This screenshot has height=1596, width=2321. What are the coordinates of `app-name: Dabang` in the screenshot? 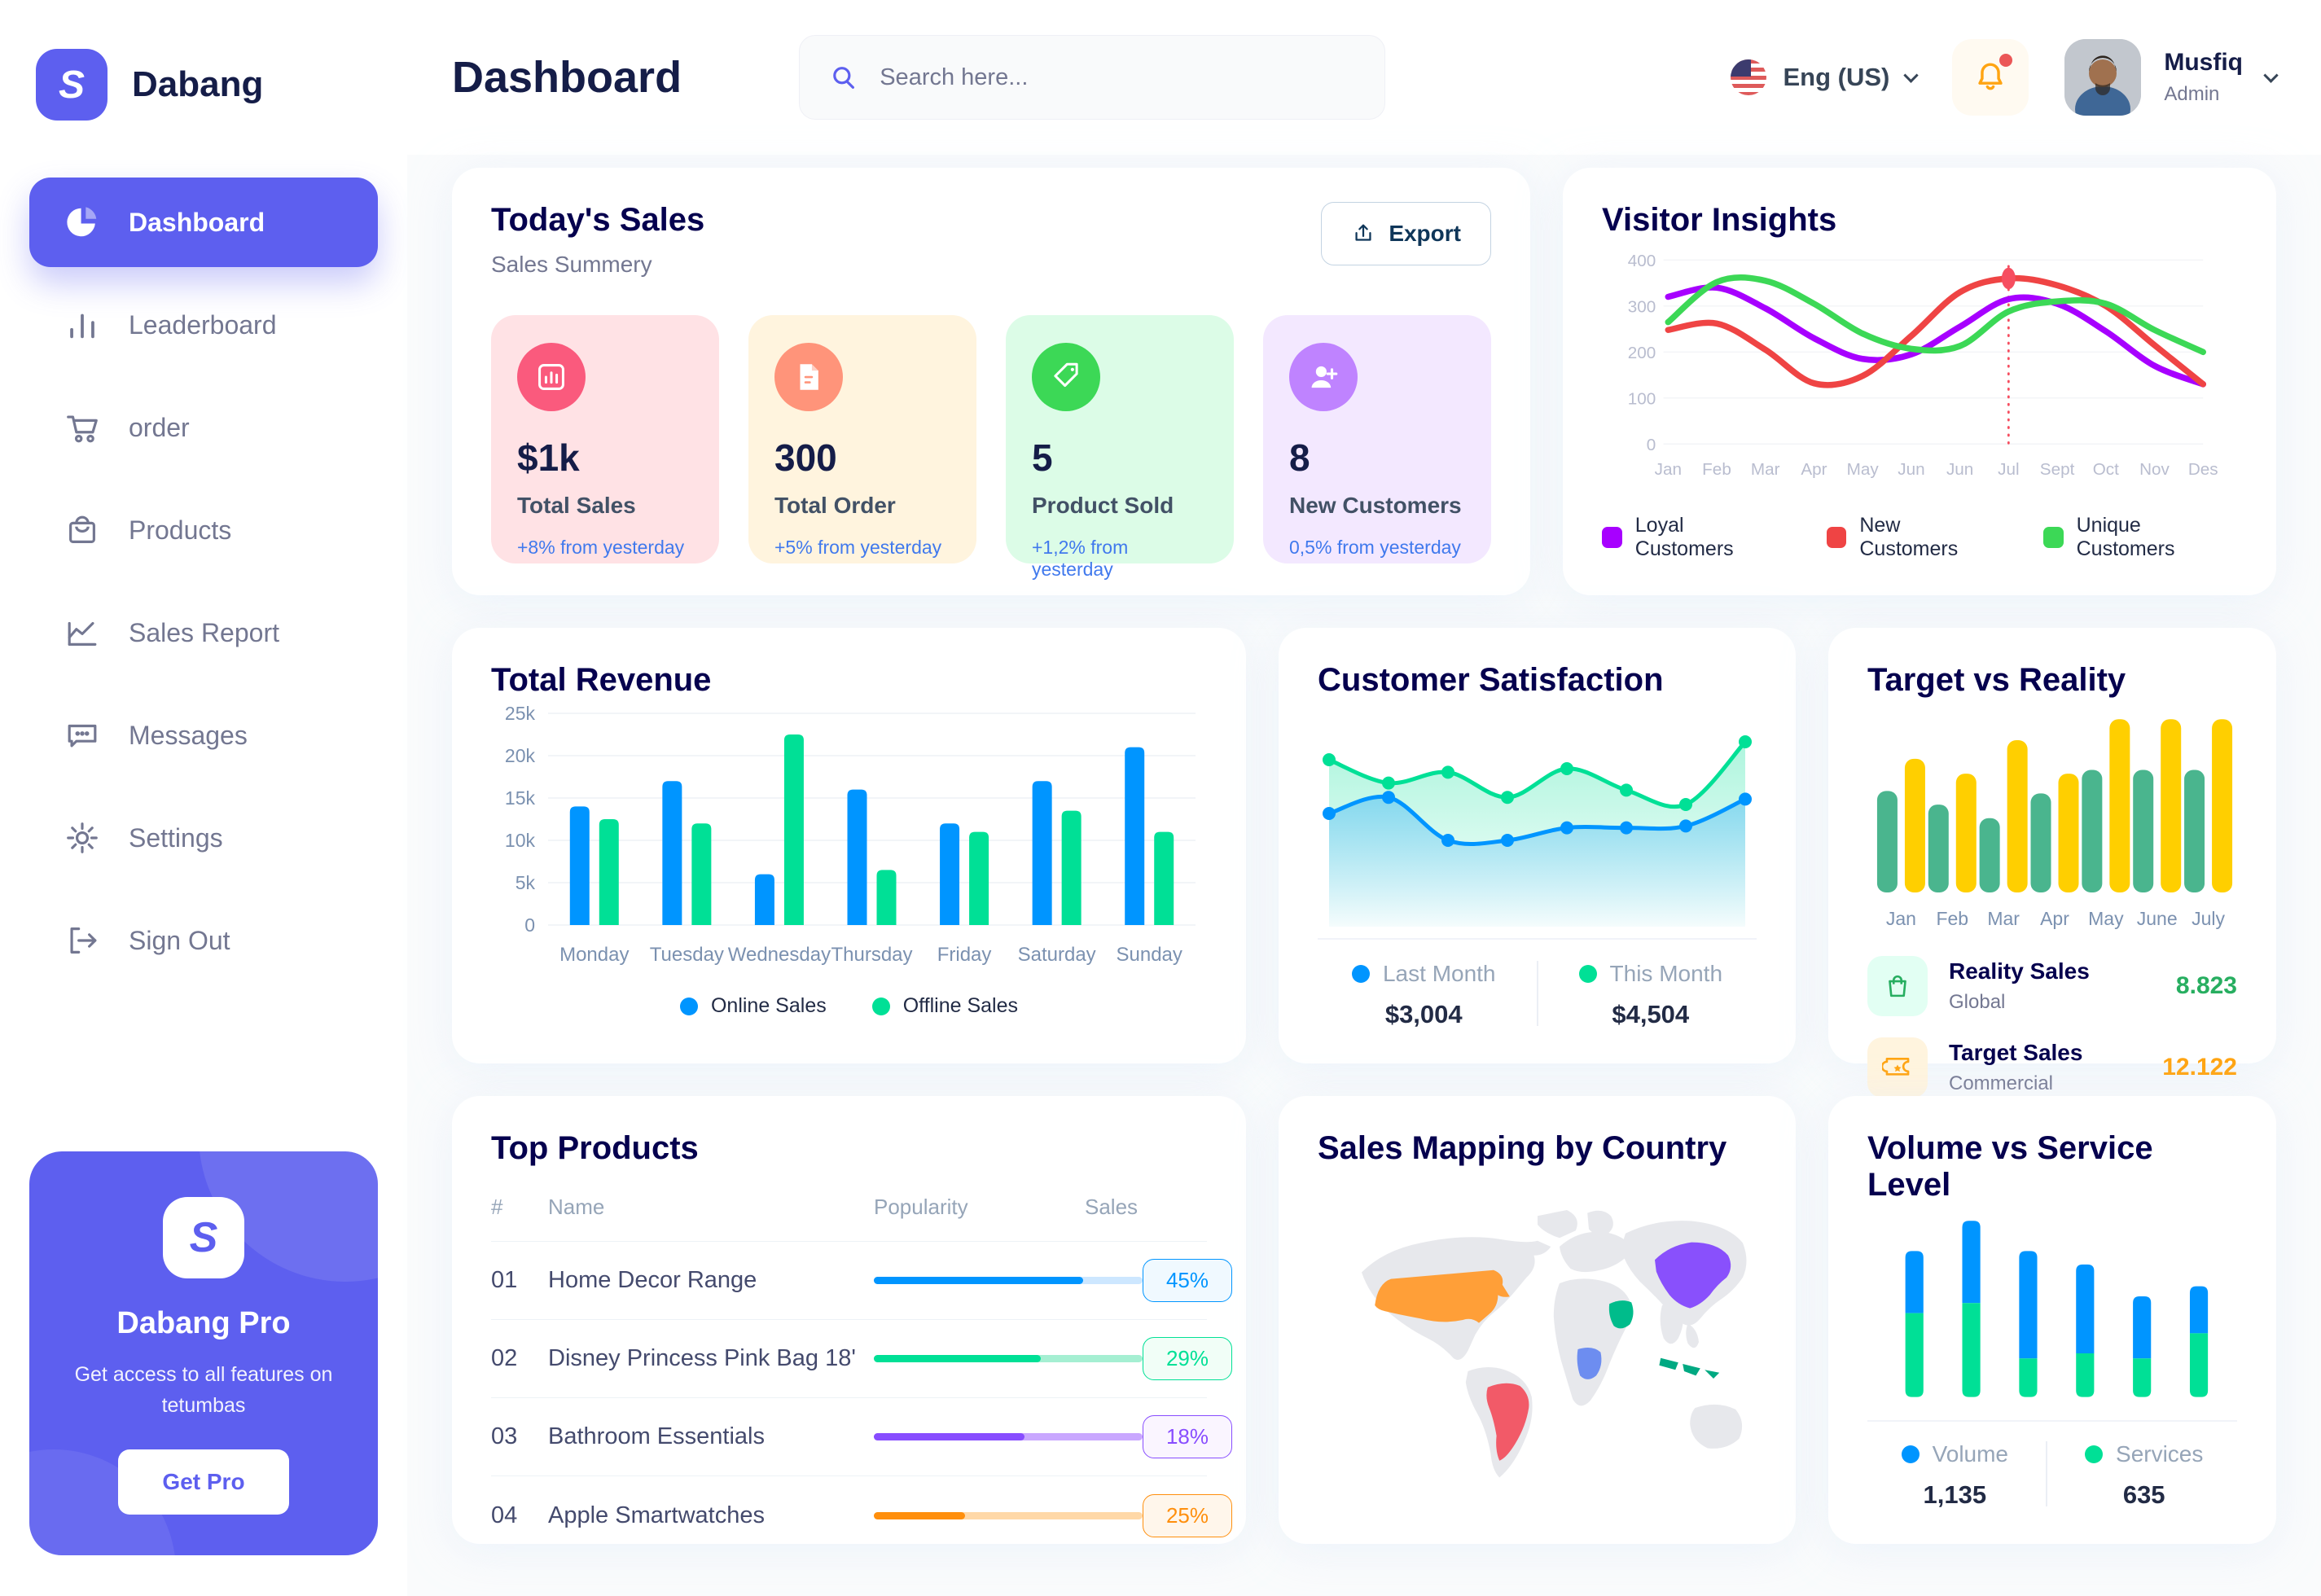 It's located at (198, 84).